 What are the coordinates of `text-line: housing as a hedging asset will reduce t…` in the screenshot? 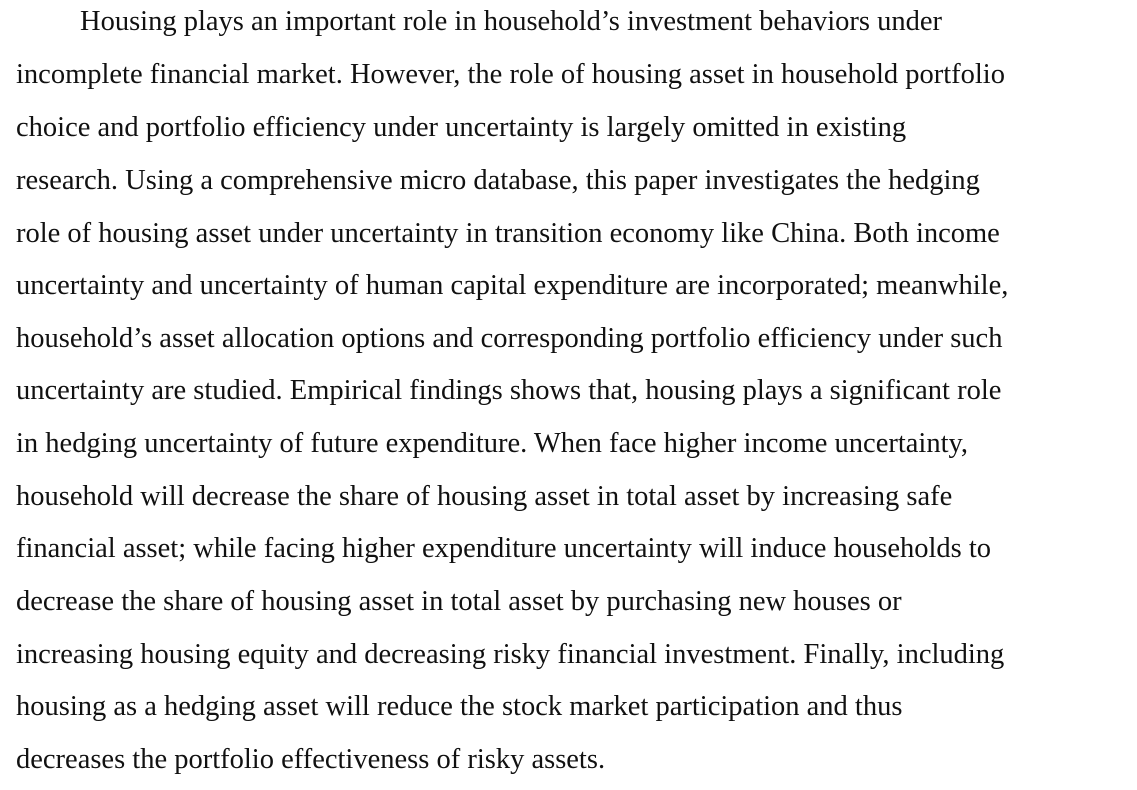 It's located at (459, 706).